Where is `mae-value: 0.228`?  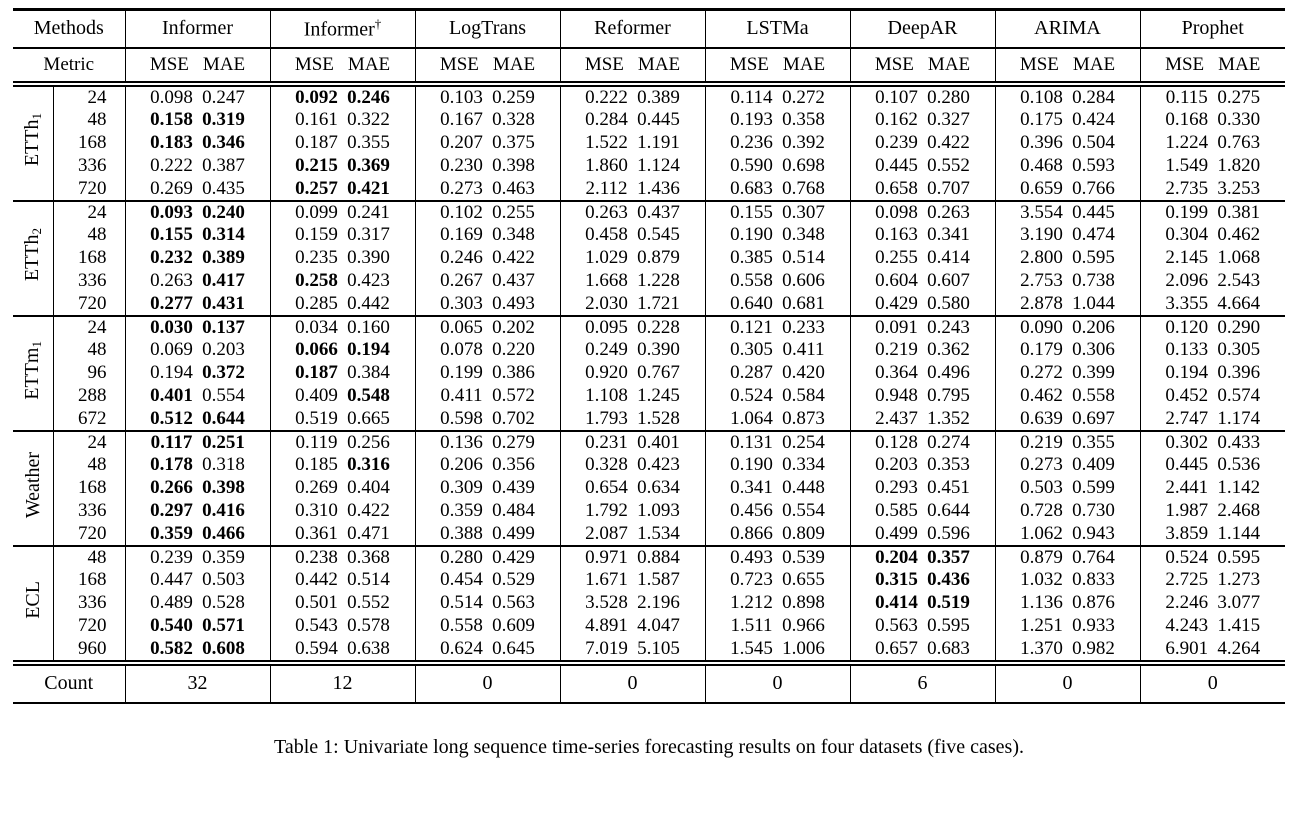
mae-value: 0.228 is located at coordinates (658, 327).